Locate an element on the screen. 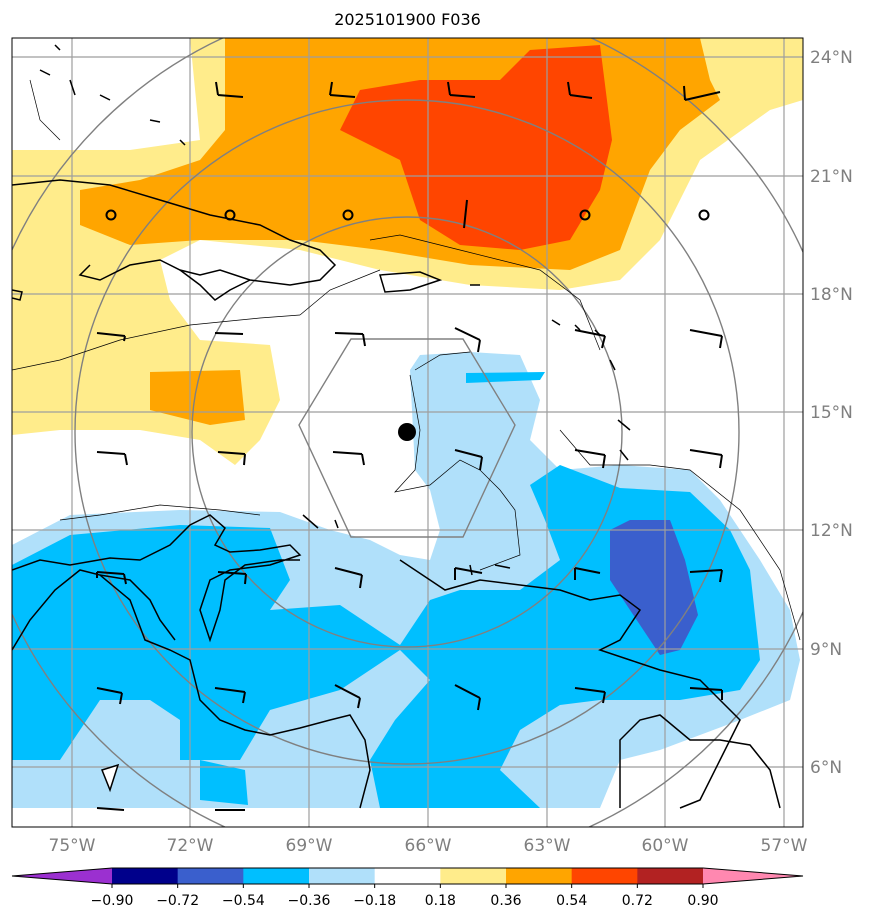 The width and height of the screenshot is (873, 924). colorbar-extend-high is located at coordinates (753, 876).